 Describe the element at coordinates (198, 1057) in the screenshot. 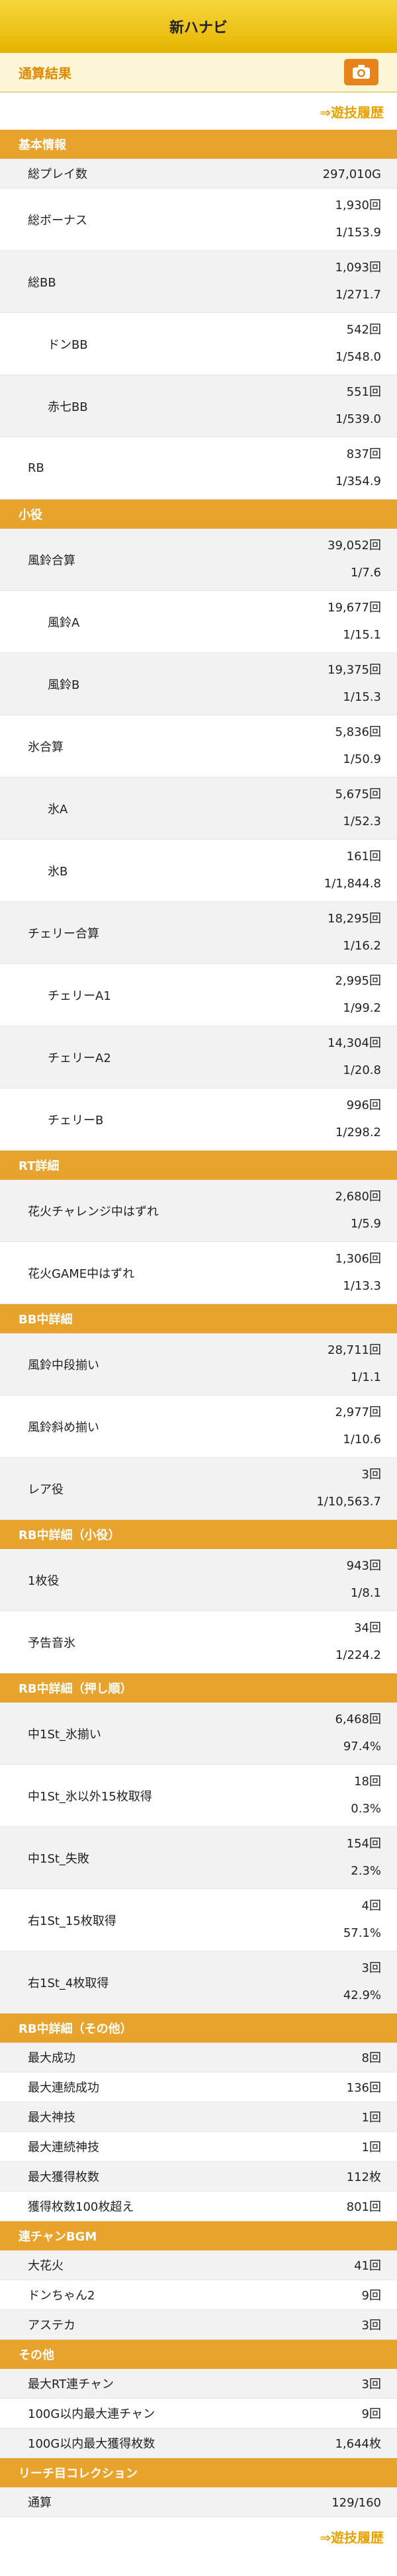

I see `stat-row: チェリーA2 14,304回 1/20.8` at that location.